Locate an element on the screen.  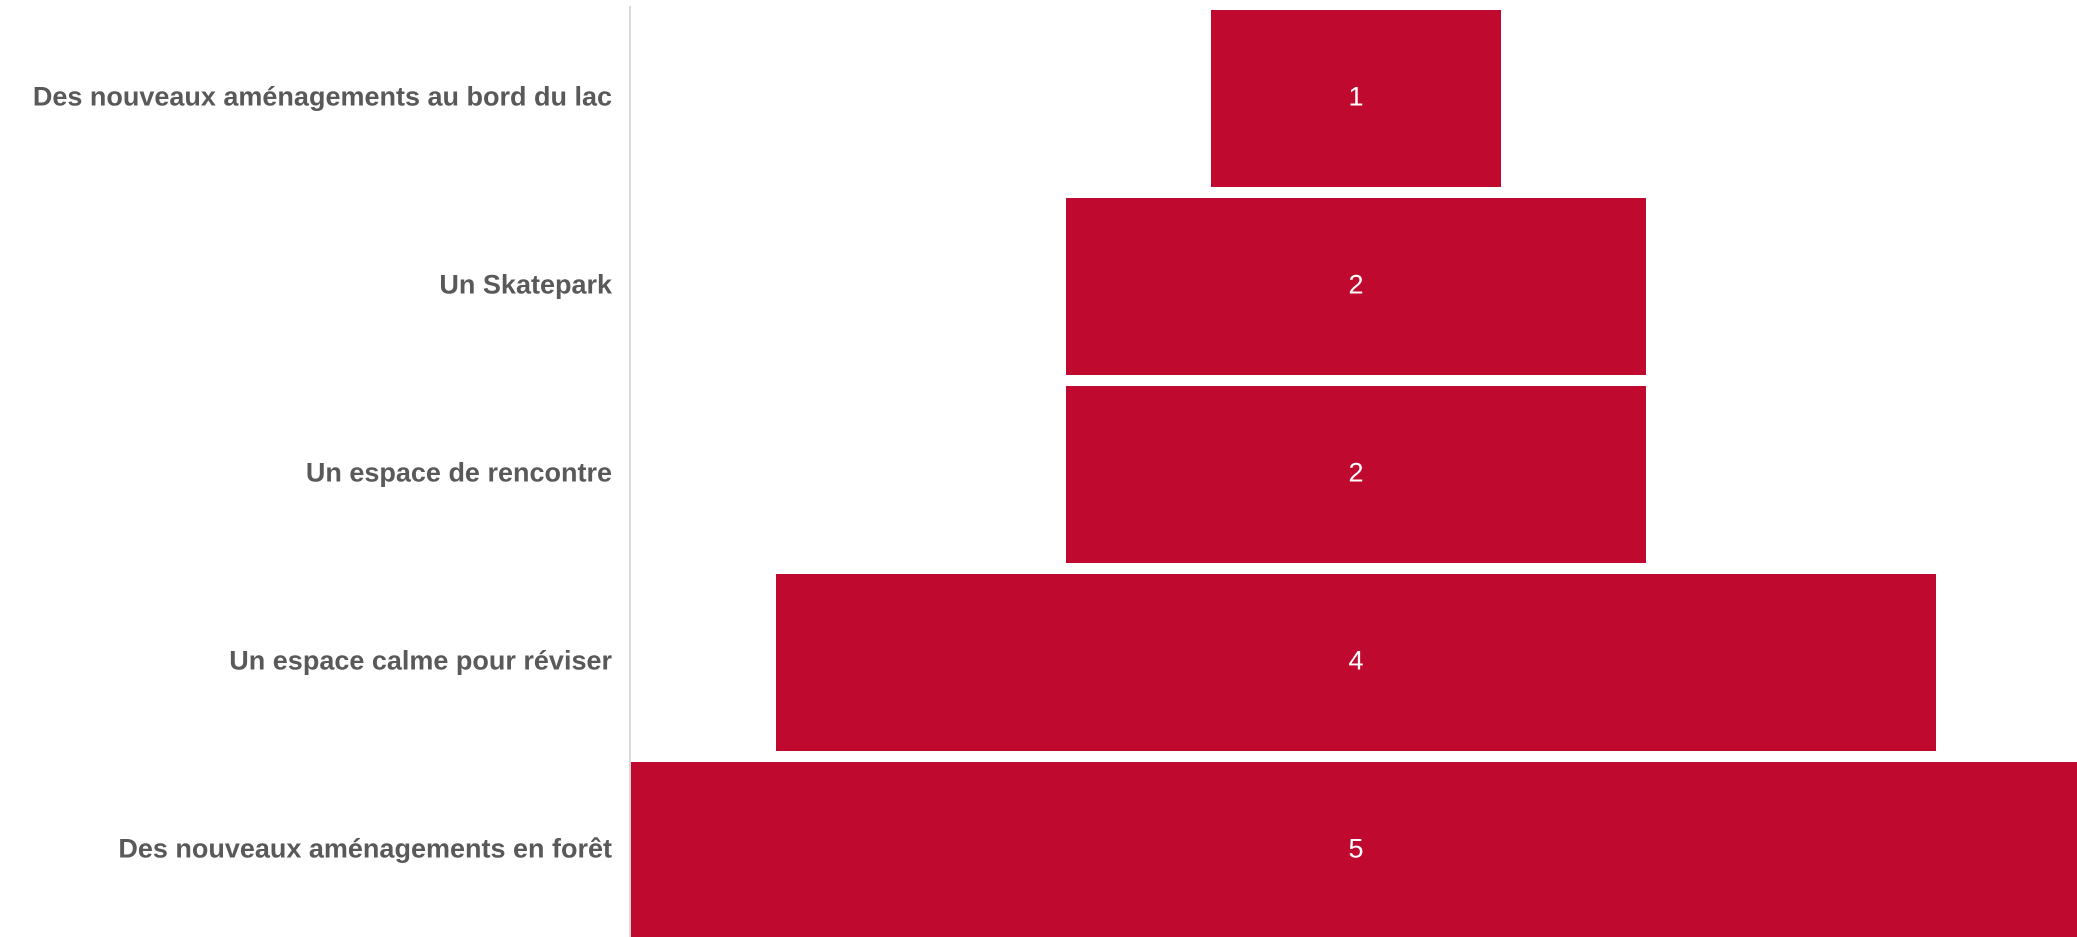
value-label-1: 1 is located at coordinates (1355, 97).